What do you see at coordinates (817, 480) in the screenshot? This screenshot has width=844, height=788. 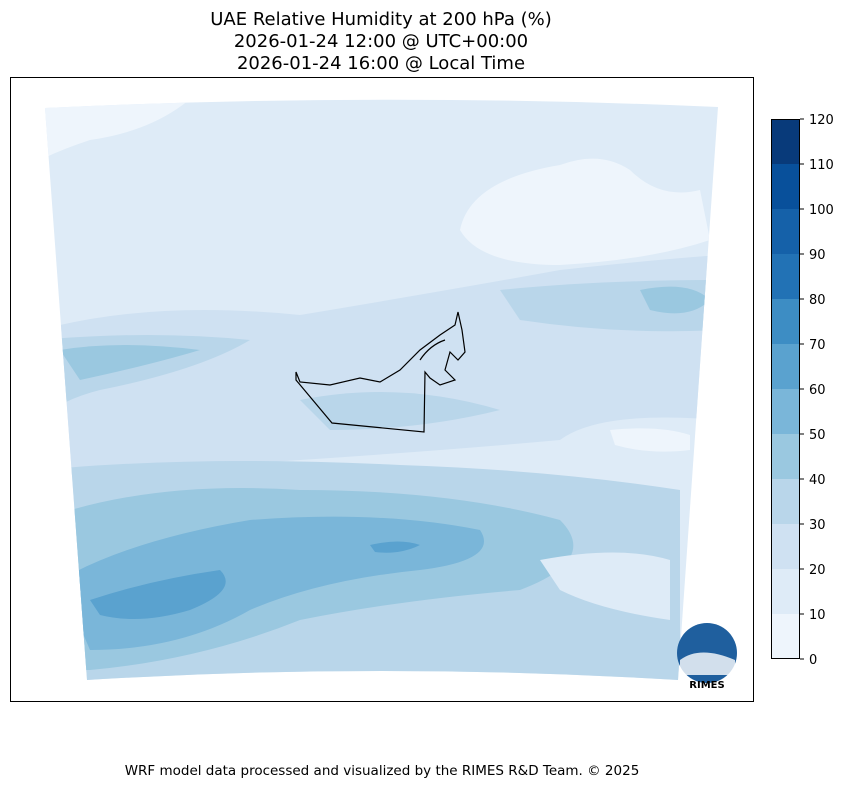 I see `tick-label: 40` at bounding box center [817, 480].